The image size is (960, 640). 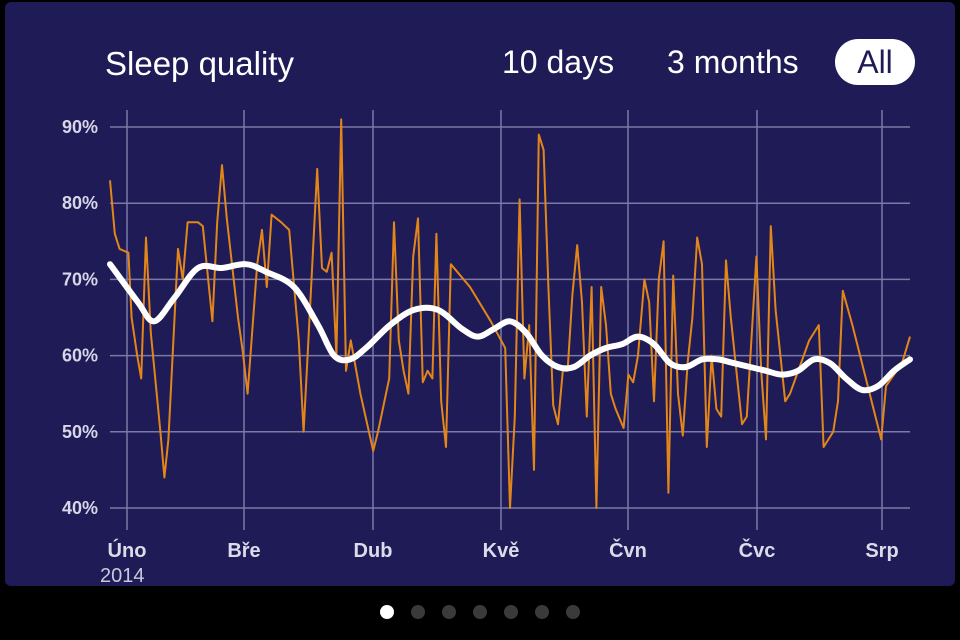 What do you see at coordinates (733, 62) in the screenshot?
I see `range-tab-3-months: 3 months` at bounding box center [733, 62].